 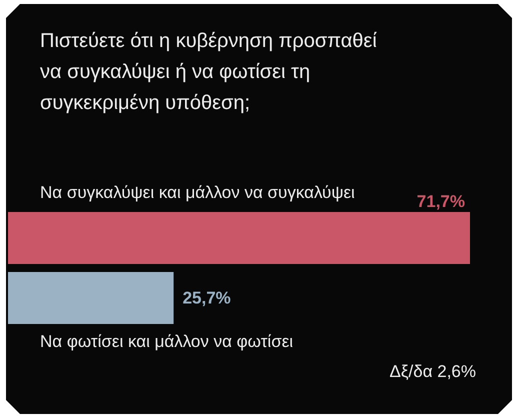 What do you see at coordinates (209, 72) in the screenshot?
I see `text: Πιστεύετε ότι η κυβέρνηση προσπαθεί να συγκαλύψει ή να φωτίσει τη συγκεκριμένη υπόθεση;` at bounding box center [209, 72].